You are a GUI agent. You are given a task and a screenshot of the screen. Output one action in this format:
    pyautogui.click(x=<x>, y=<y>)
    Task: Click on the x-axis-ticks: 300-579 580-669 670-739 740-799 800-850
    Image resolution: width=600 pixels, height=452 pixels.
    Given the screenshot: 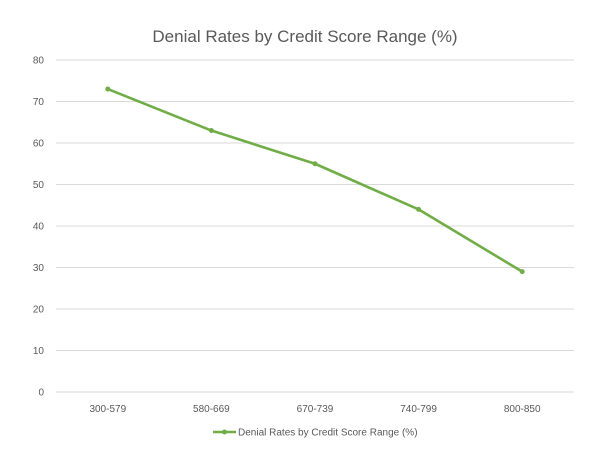 What is the action you would take?
    pyautogui.click(x=315, y=409)
    